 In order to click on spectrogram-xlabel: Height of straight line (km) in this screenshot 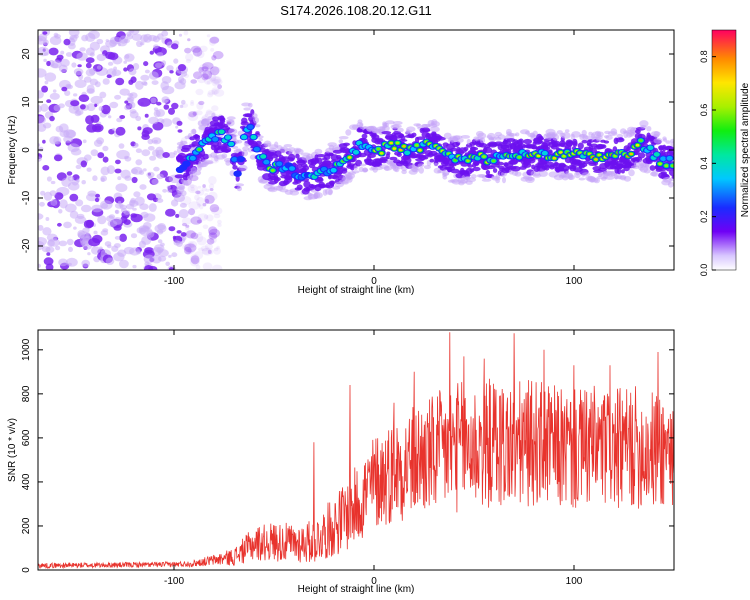, I will do `click(356, 290)`.